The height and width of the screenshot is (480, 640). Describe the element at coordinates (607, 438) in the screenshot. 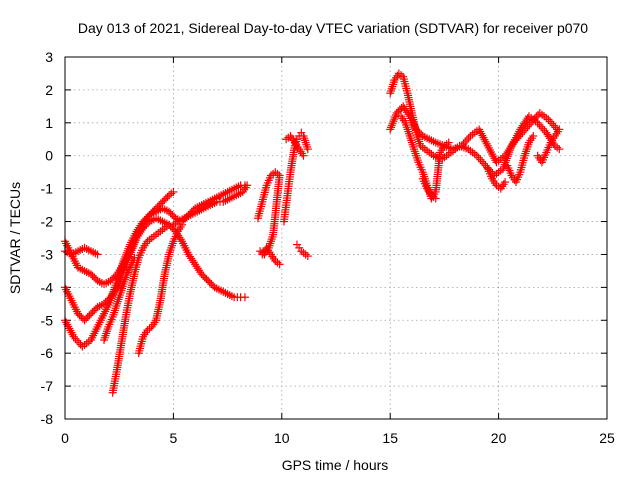

I see `x-tick-label: 25` at that location.